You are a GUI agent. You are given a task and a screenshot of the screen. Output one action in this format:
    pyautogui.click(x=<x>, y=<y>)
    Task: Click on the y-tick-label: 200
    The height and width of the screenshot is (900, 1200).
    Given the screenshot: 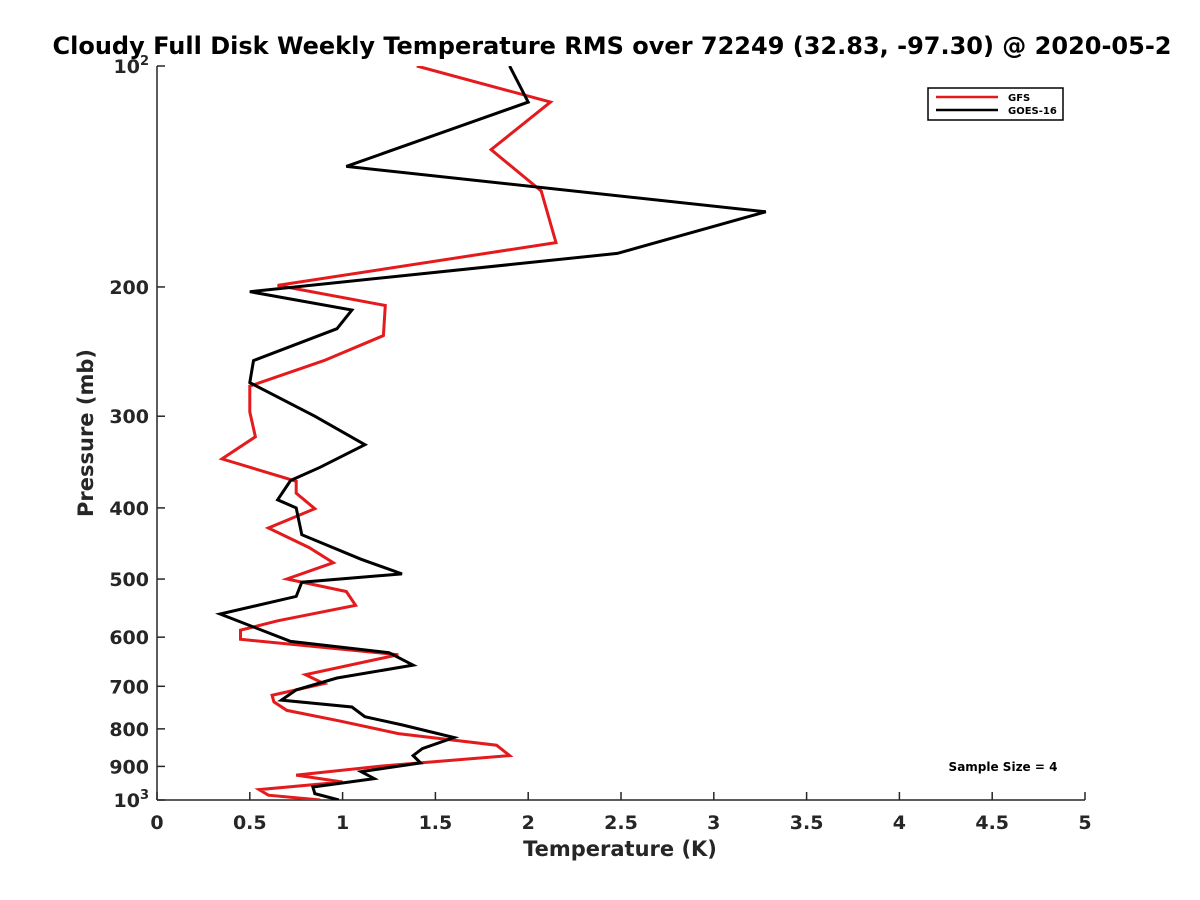 What is the action you would take?
    pyautogui.click(x=129, y=288)
    